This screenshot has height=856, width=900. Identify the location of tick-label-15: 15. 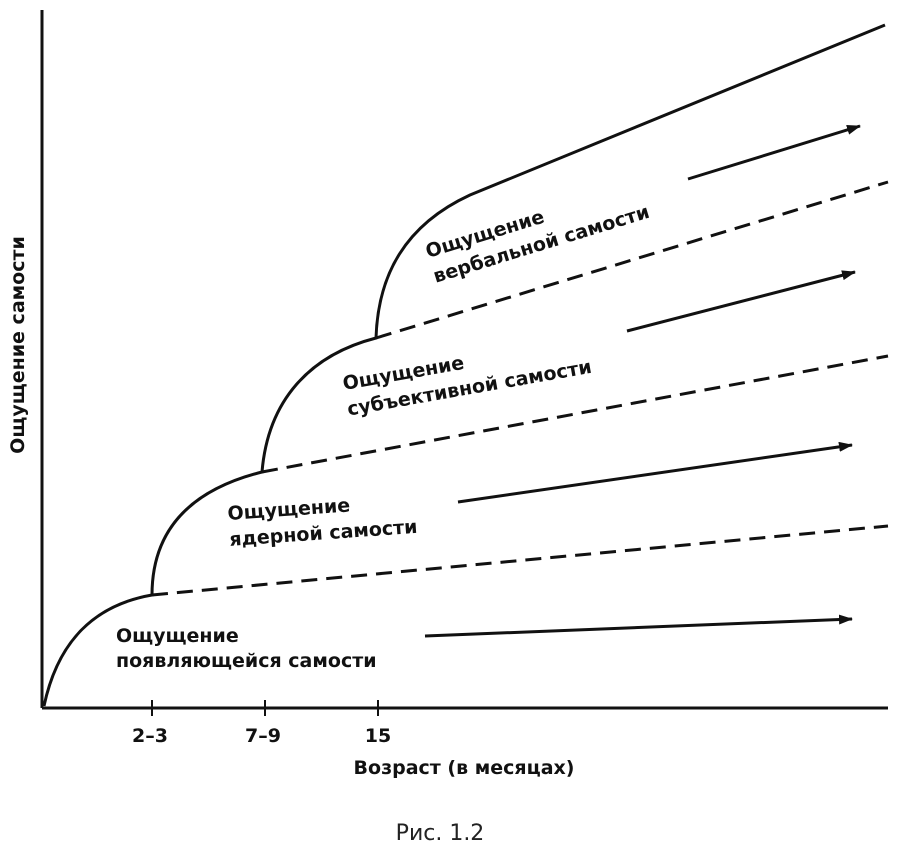
(378, 736).